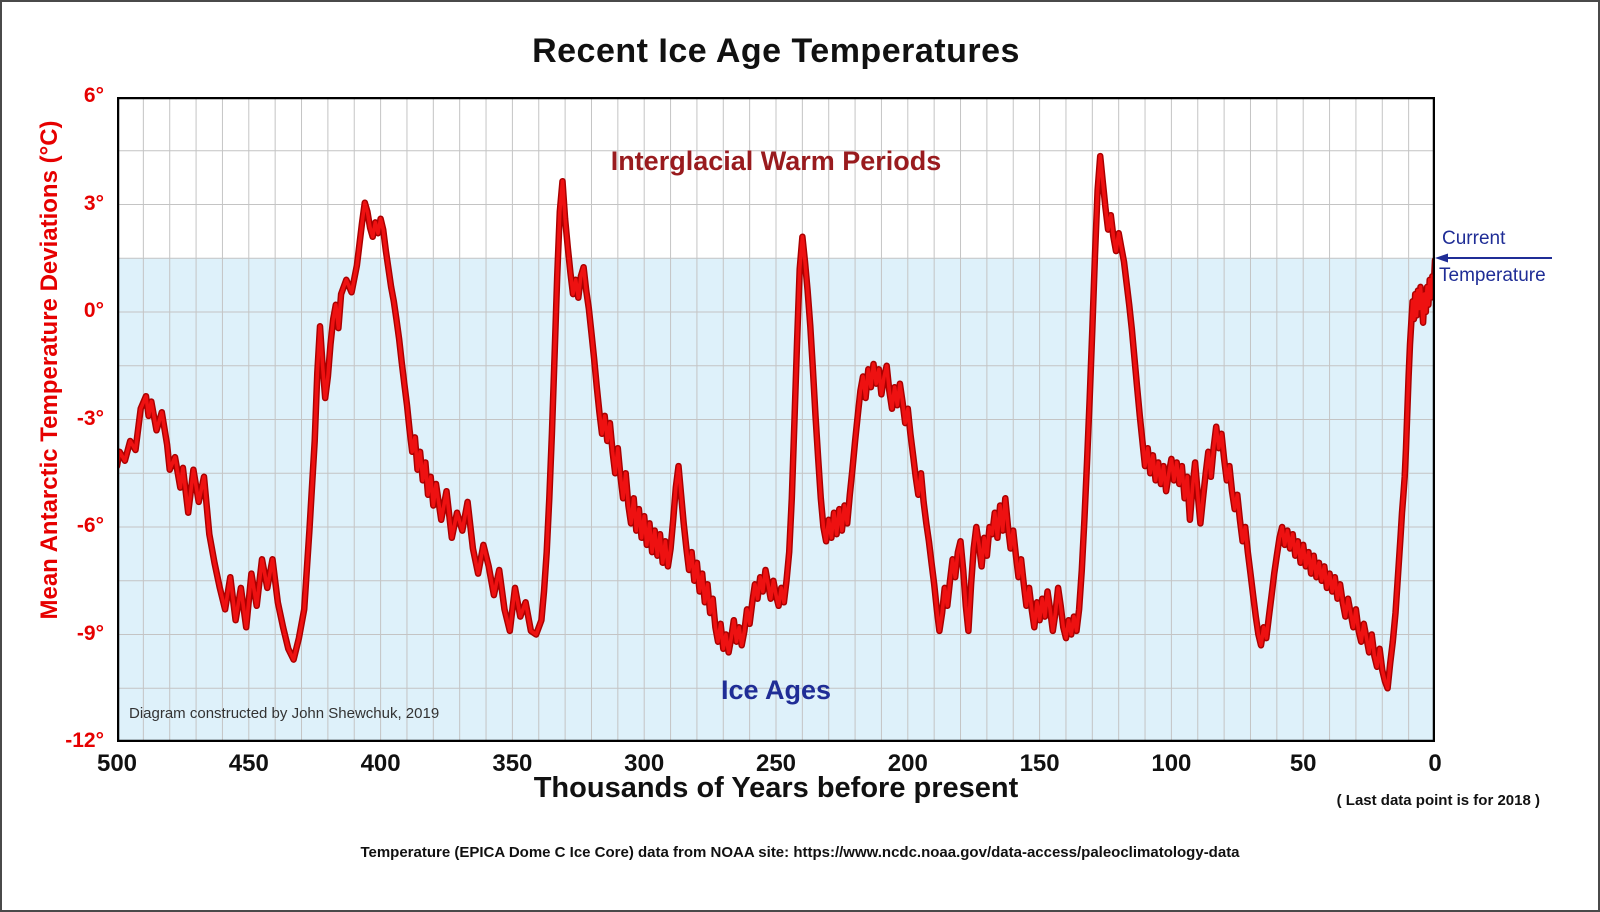  I want to click on x-tick-label: 400, so click(380, 763).